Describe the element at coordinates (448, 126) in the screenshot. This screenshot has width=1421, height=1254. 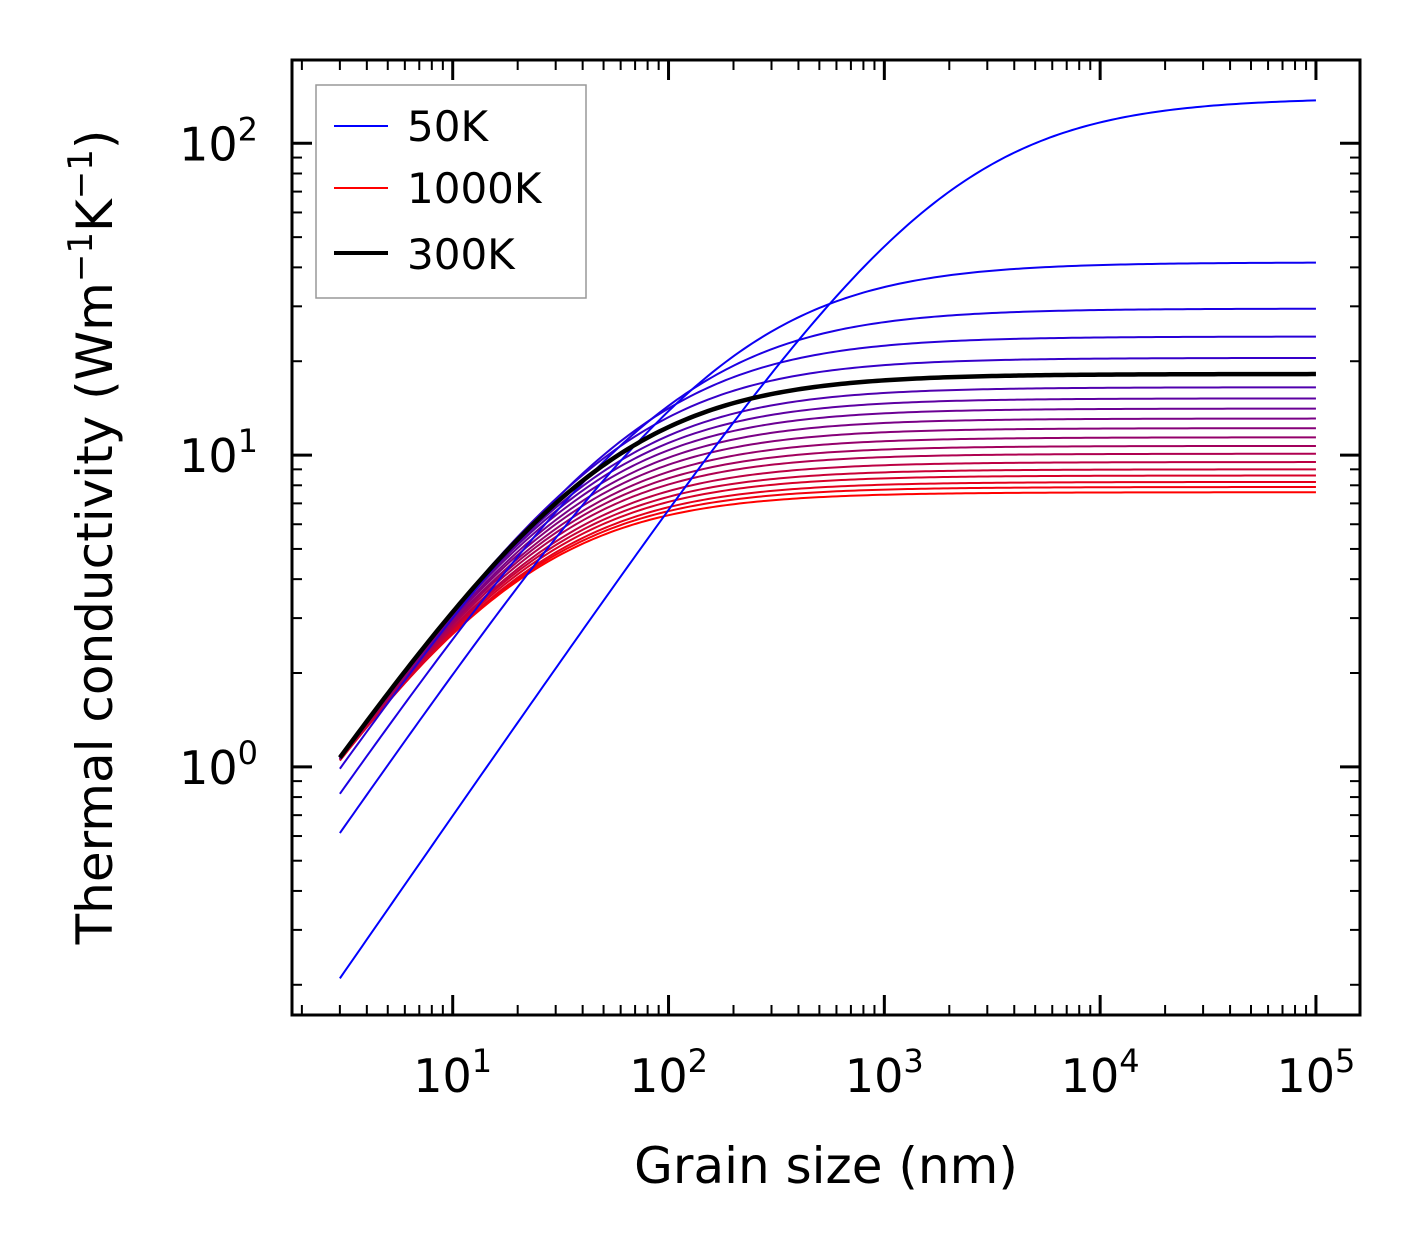
I see `legend-label-50k: 50K` at that location.